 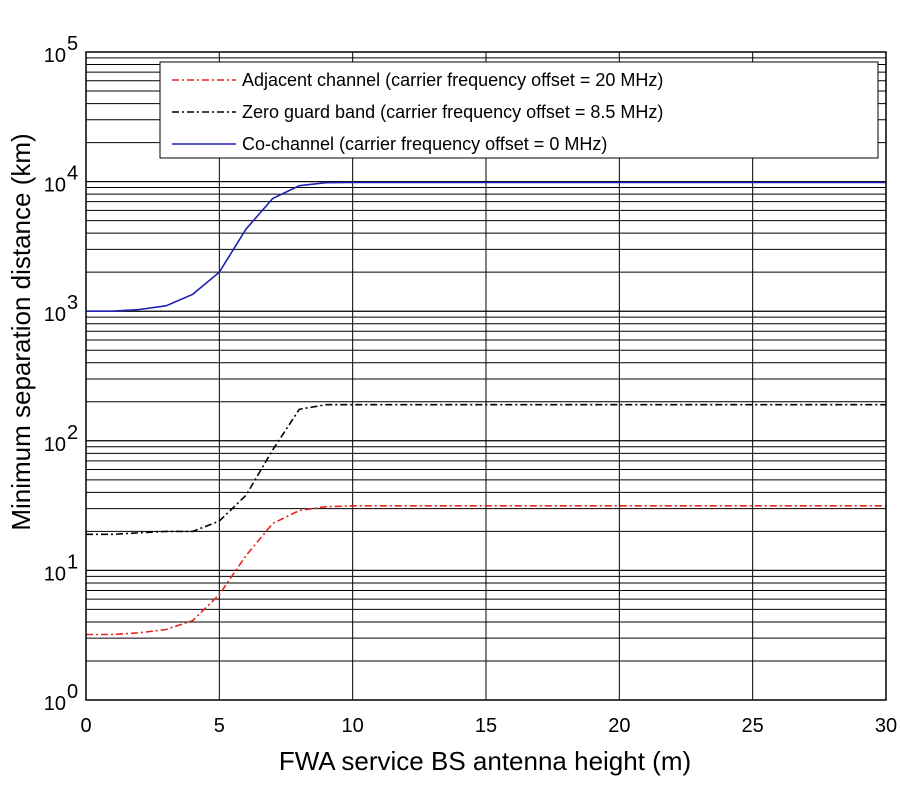 I want to click on y-tick-exponent: 4, so click(x=72, y=174).